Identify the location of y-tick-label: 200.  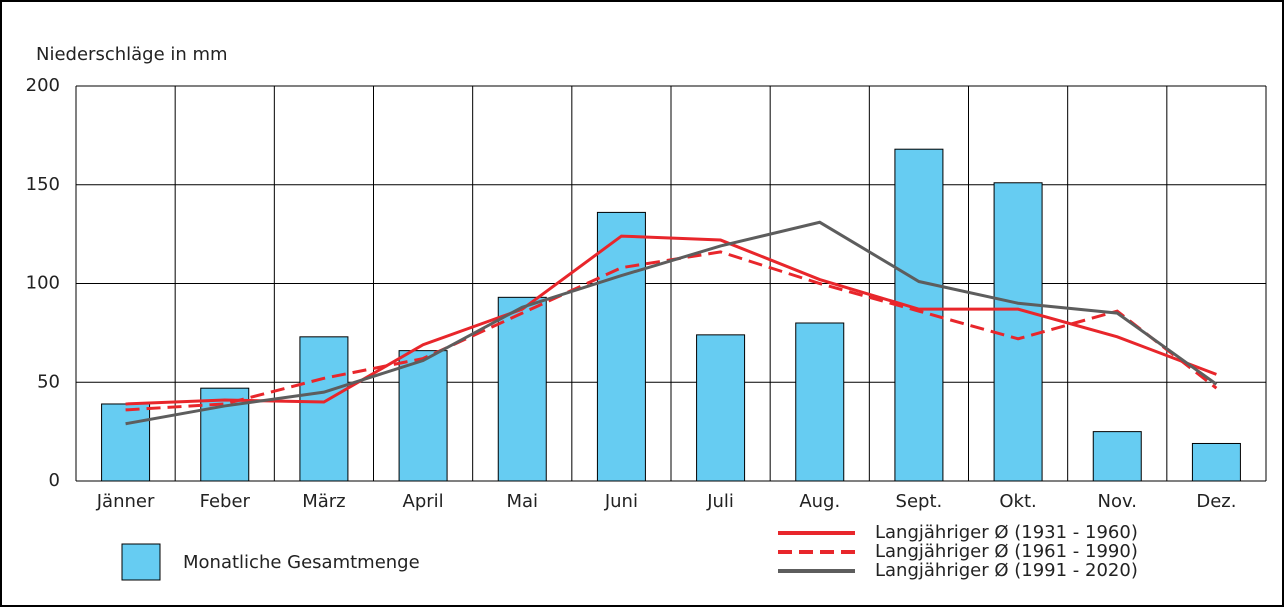
(43, 85).